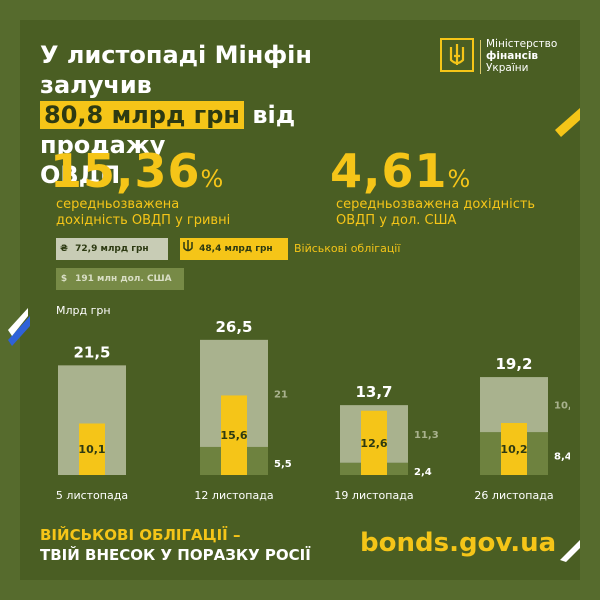 The height and width of the screenshot is (600, 600). I want to click on legend-uah: ₴ 72,9 млрд грн, so click(112, 249).